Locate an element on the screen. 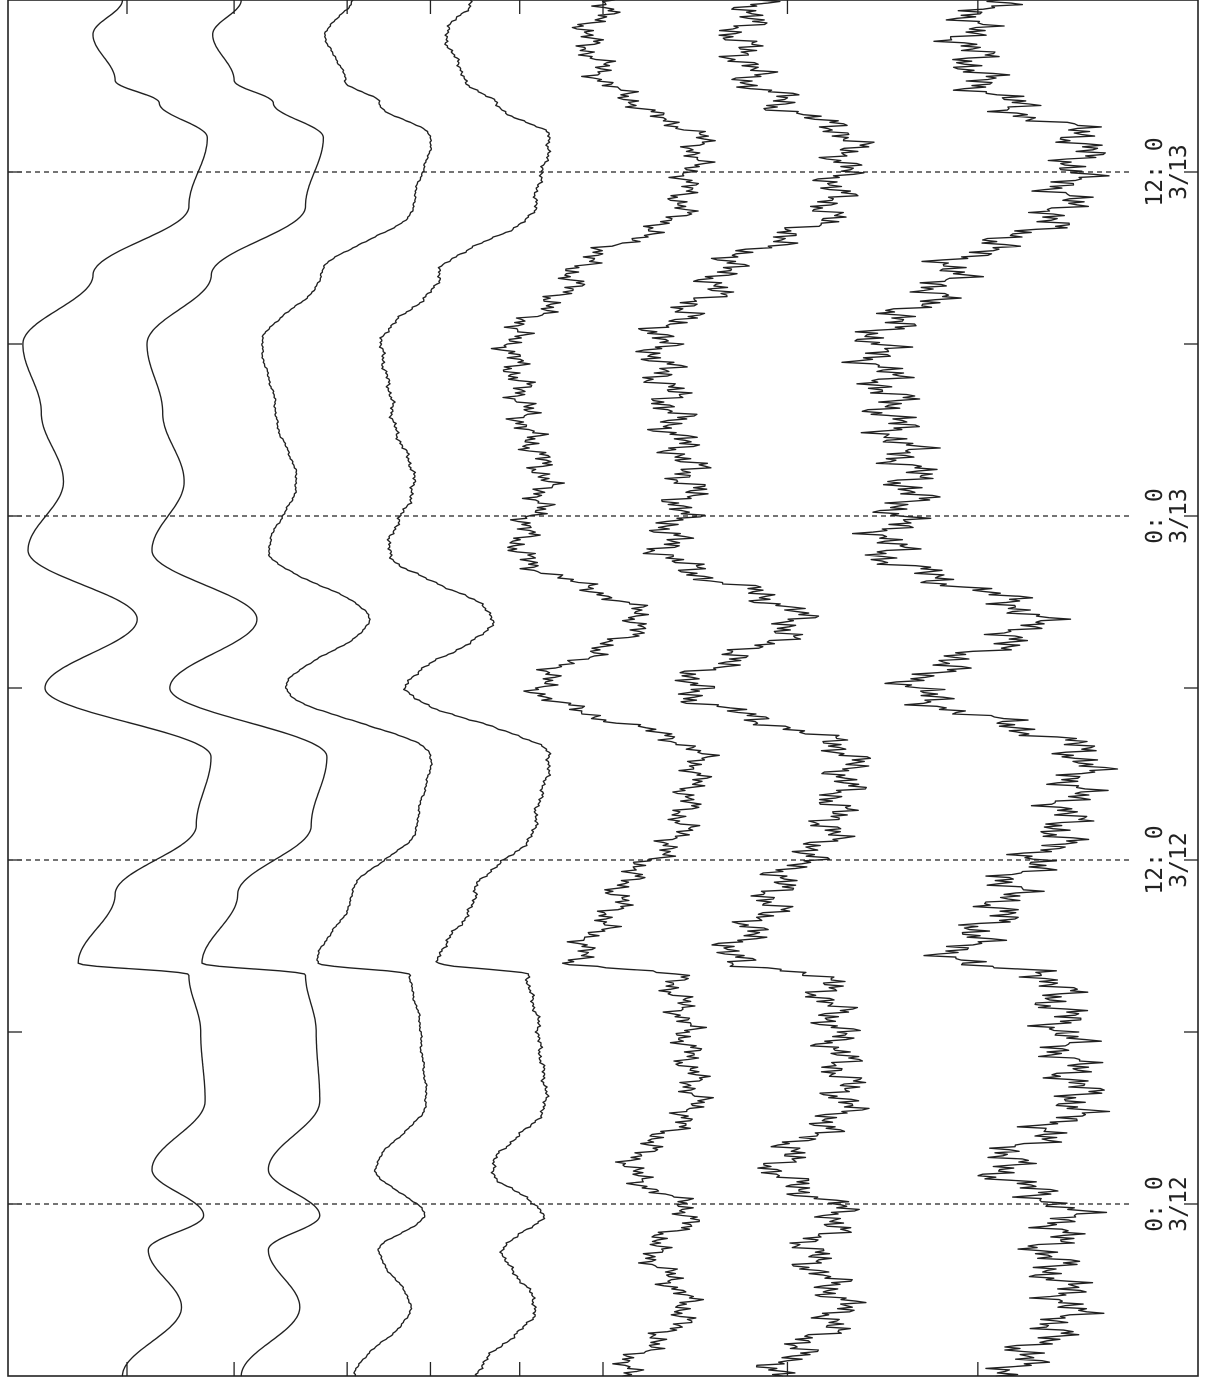  time-tick-label: 0: 03/12 is located at coordinates (1167, 1203).